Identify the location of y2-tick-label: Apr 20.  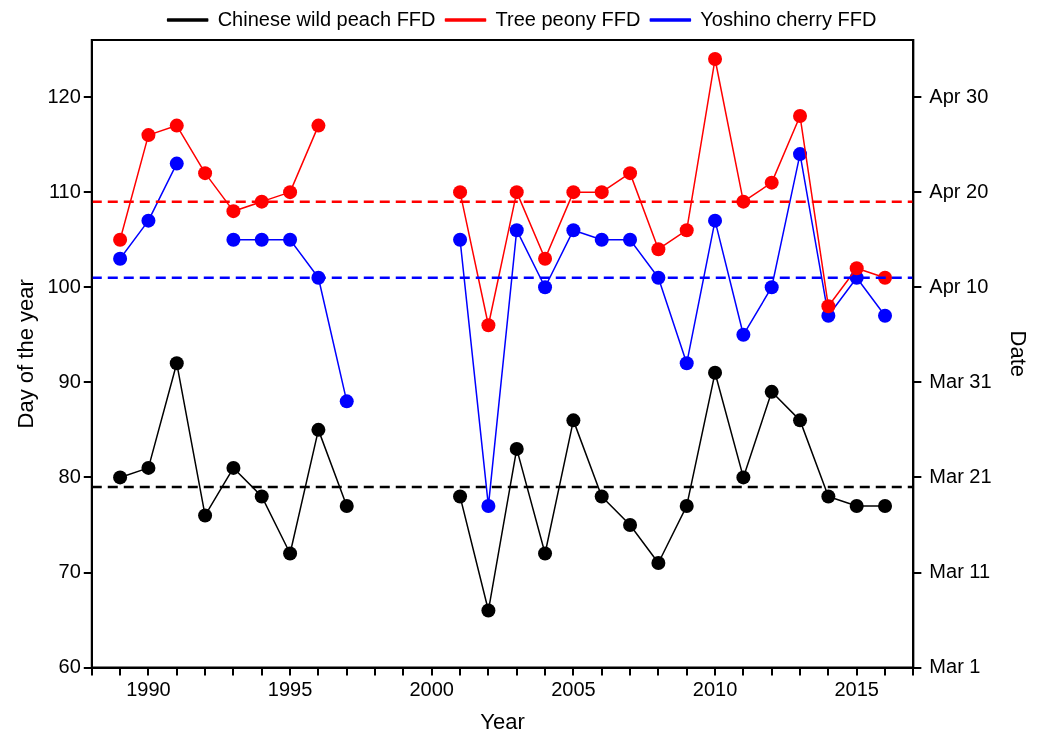
(959, 190).